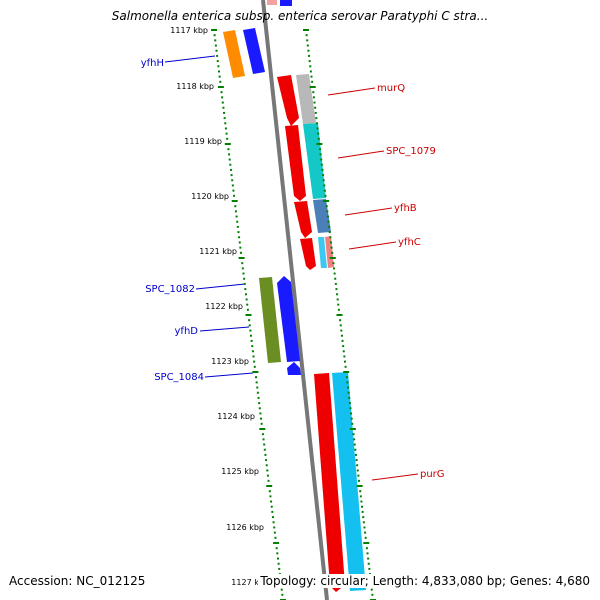  I want to click on leader-yfhD, so click(224, 329).